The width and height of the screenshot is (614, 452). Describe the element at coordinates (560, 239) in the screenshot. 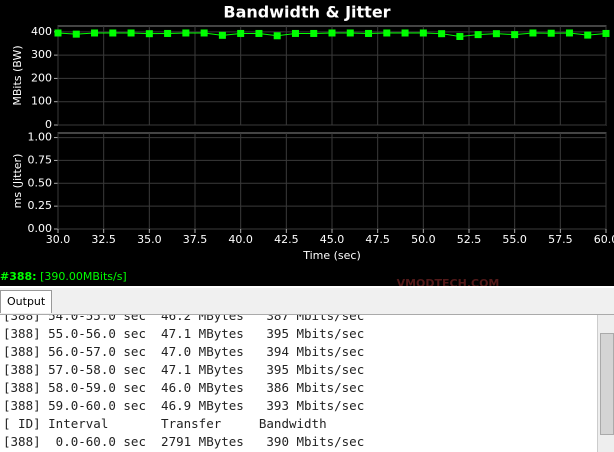

I see `x-tick-label: 57.5` at that location.